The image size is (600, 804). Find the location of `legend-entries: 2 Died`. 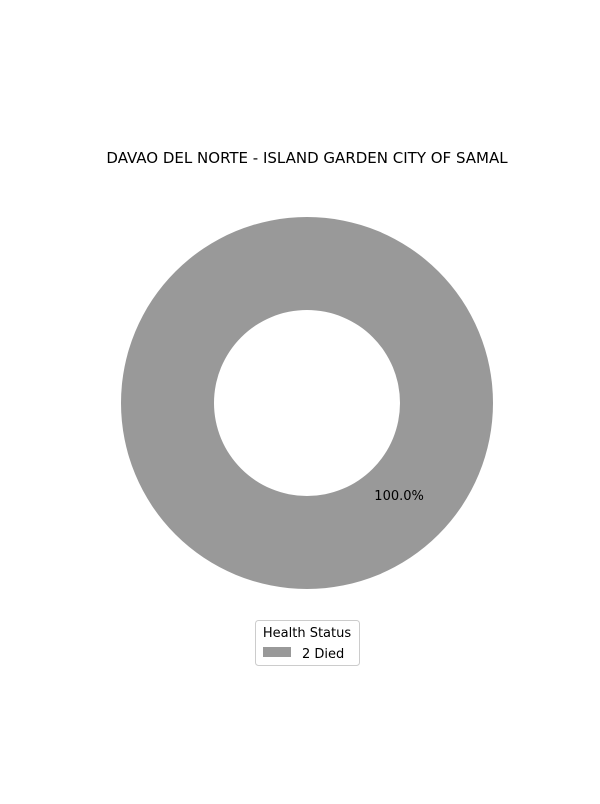

legend-entries: 2 Died is located at coordinates (303, 654).